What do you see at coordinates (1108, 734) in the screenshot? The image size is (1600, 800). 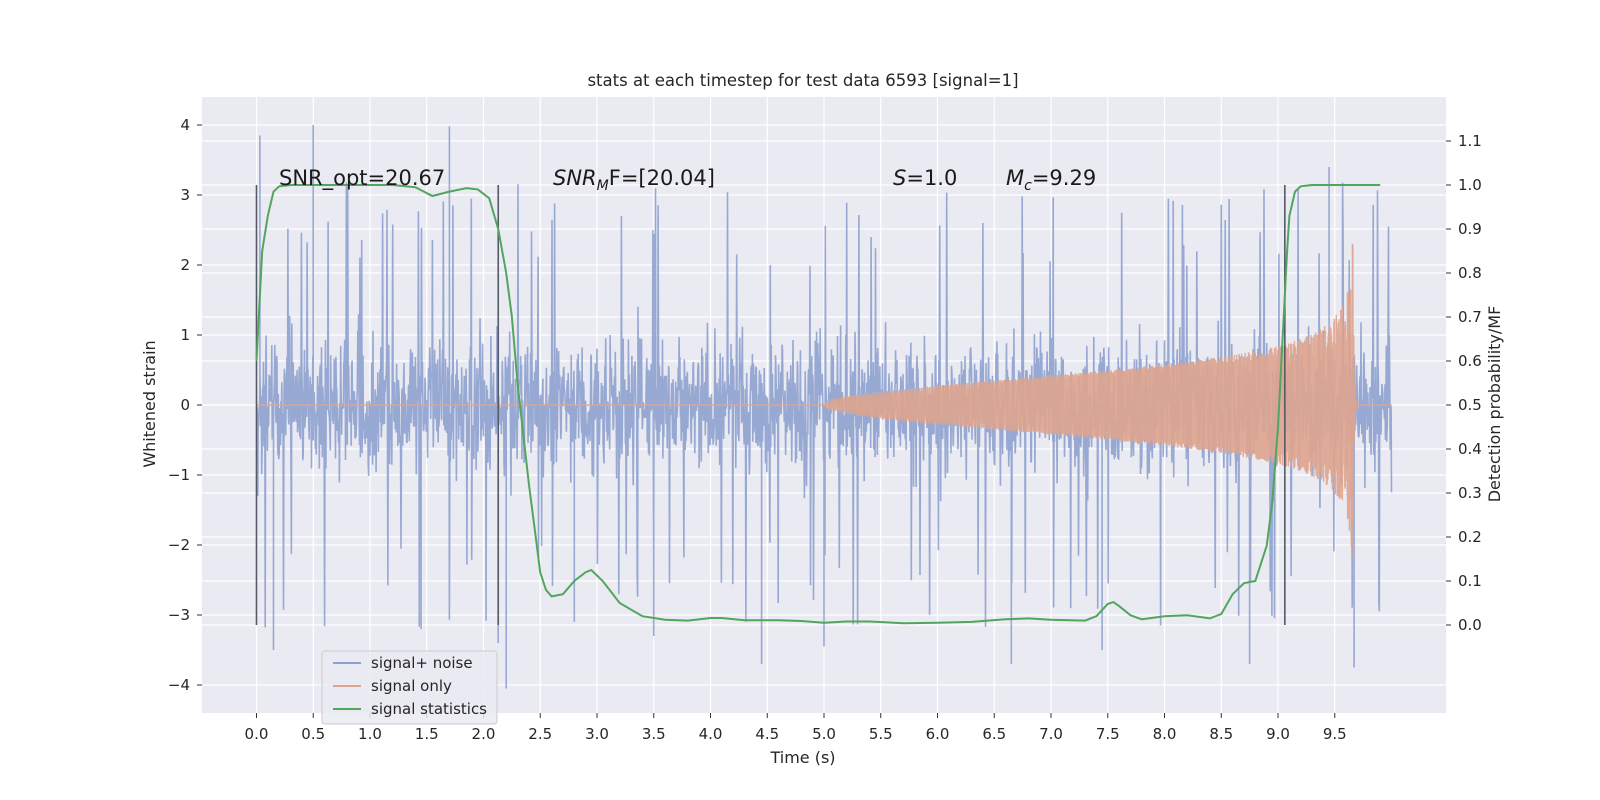 I see `x-tick-label: 7.5` at bounding box center [1108, 734].